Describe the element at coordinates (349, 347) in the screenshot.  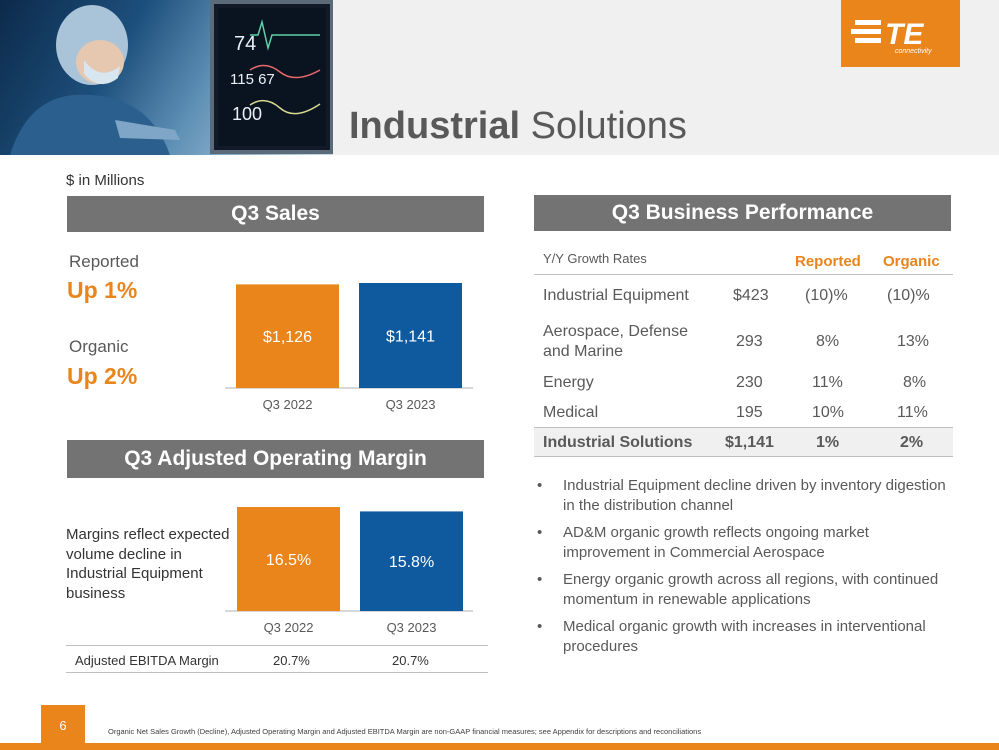
I see `sales-chart: $1,126 Q3 2022 $1,141 Q3 2023` at that location.